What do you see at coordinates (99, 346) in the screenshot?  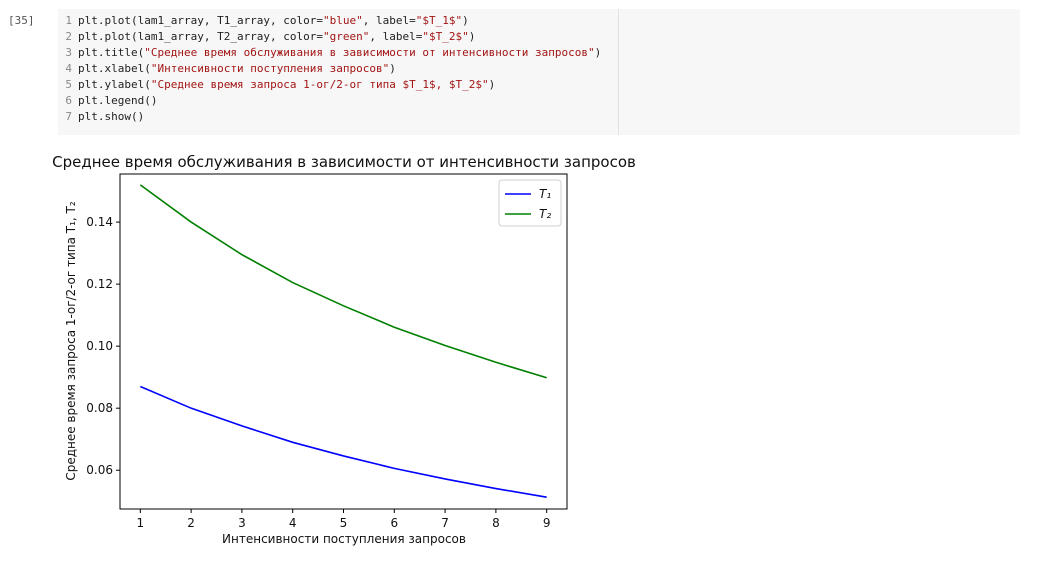 I see `y-tick-label: 0.10` at bounding box center [99, 346].